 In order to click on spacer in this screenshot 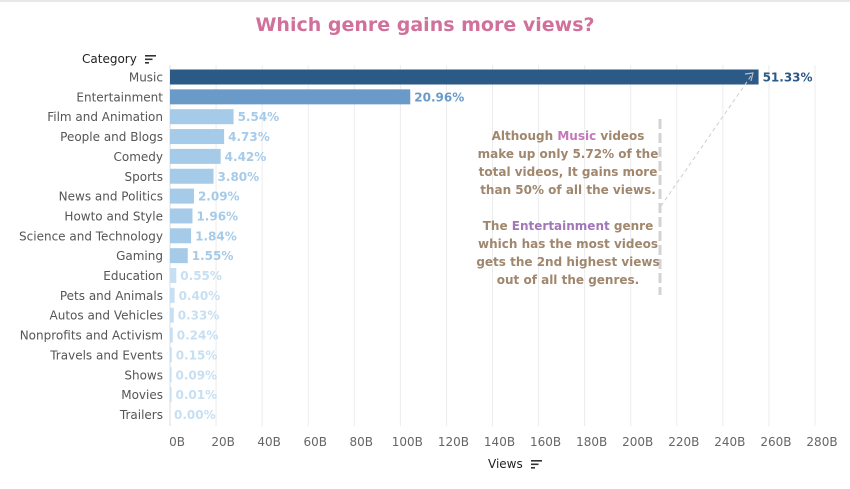, I will do `click(568, 208)`.